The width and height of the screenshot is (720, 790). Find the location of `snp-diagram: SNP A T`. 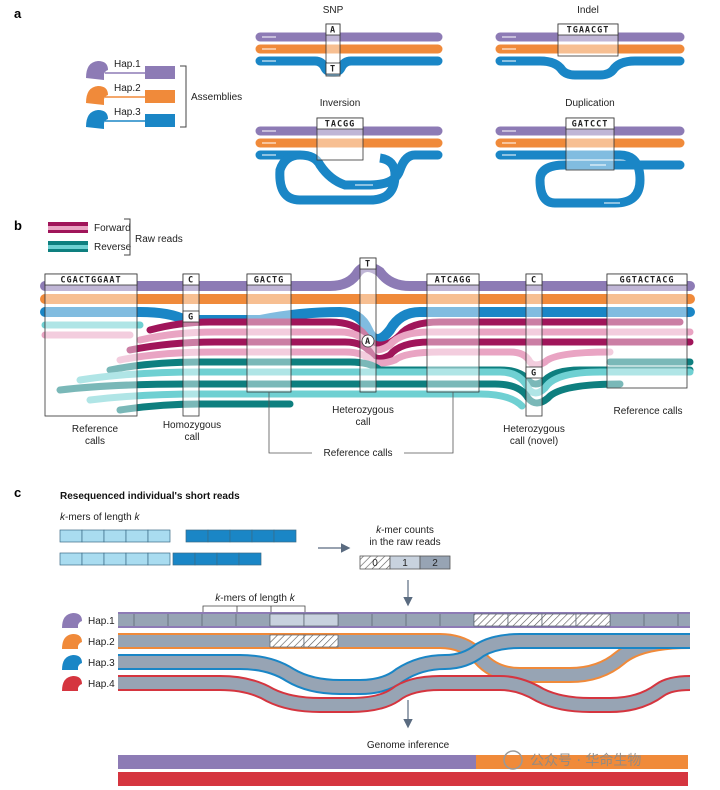

snp-diagram: SNP A T is located at coordinates (349, 41).